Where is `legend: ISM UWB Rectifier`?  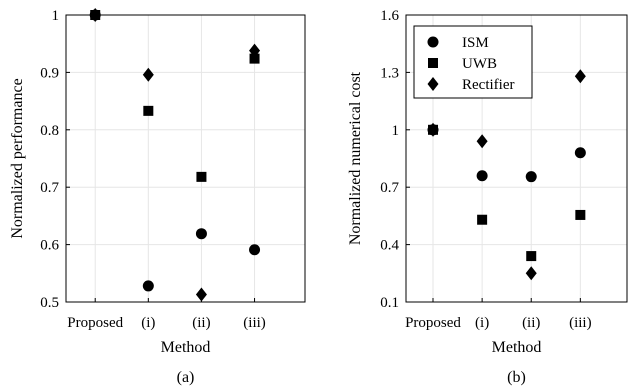
legend: ISM UWB Rectifier is located at coordinates (473, 62).